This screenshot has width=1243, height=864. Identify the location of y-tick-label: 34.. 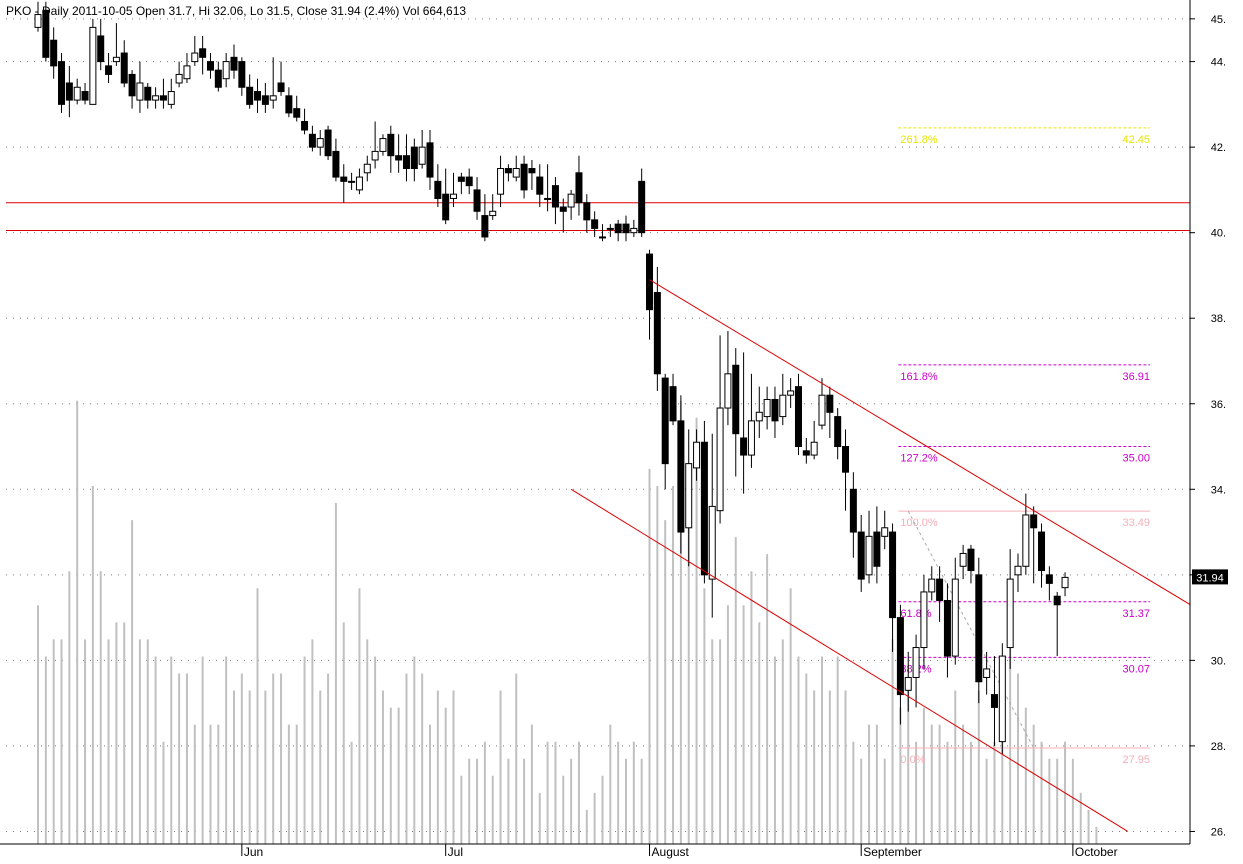
(1218, 490).